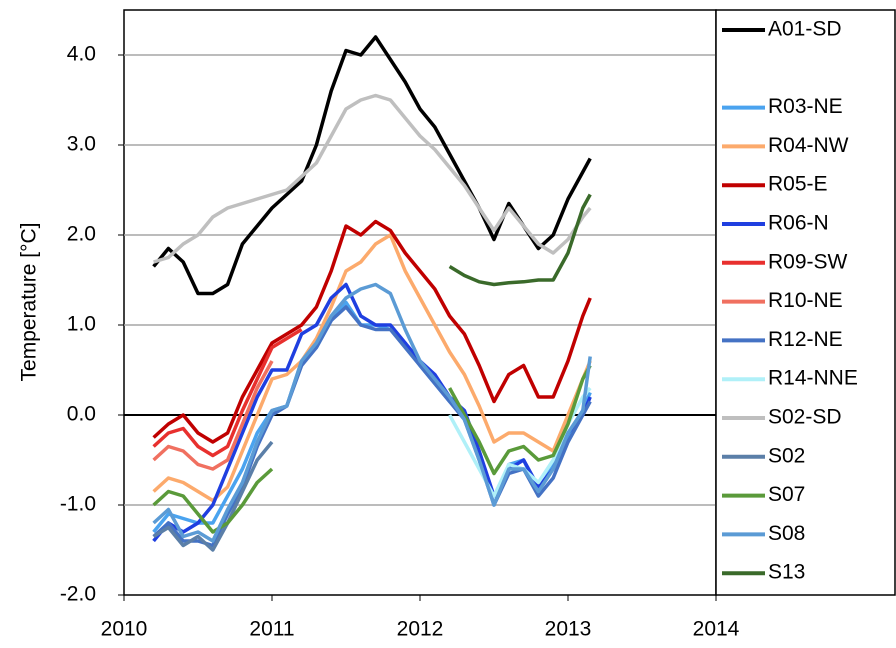 The height and width of the screenshot is (648, 896). I want to click on y-axis-label: Temperature [°C], so click(29, 302).